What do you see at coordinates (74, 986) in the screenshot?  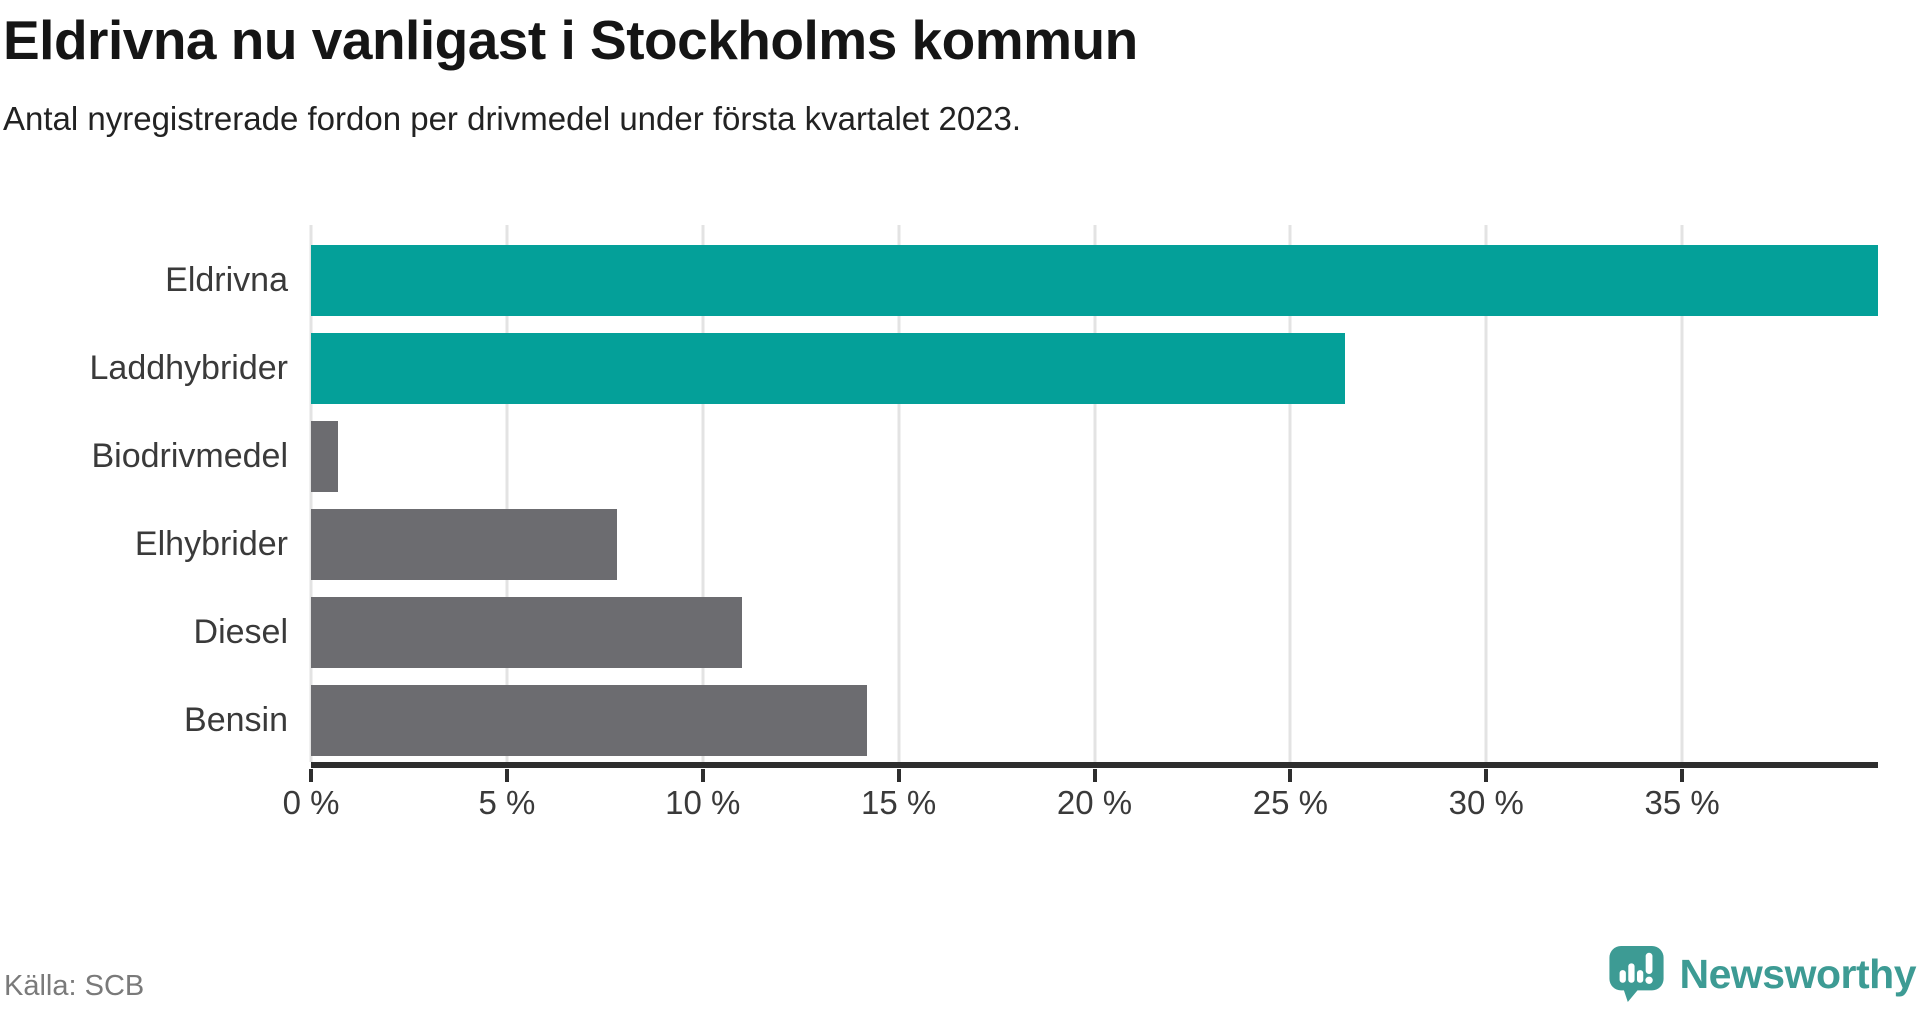 I see `source-note: Källa: SCB` at bounding box center [74, 986].